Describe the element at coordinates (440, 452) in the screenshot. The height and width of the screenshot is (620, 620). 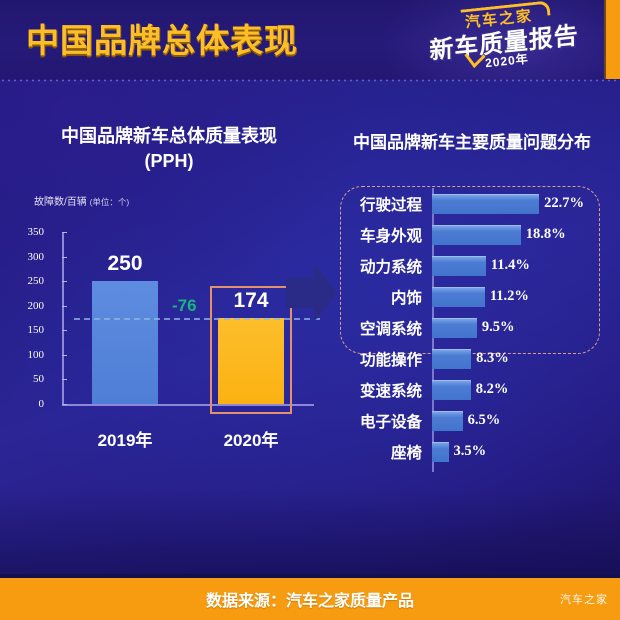
I see `issue-bar-座椅` at that location.